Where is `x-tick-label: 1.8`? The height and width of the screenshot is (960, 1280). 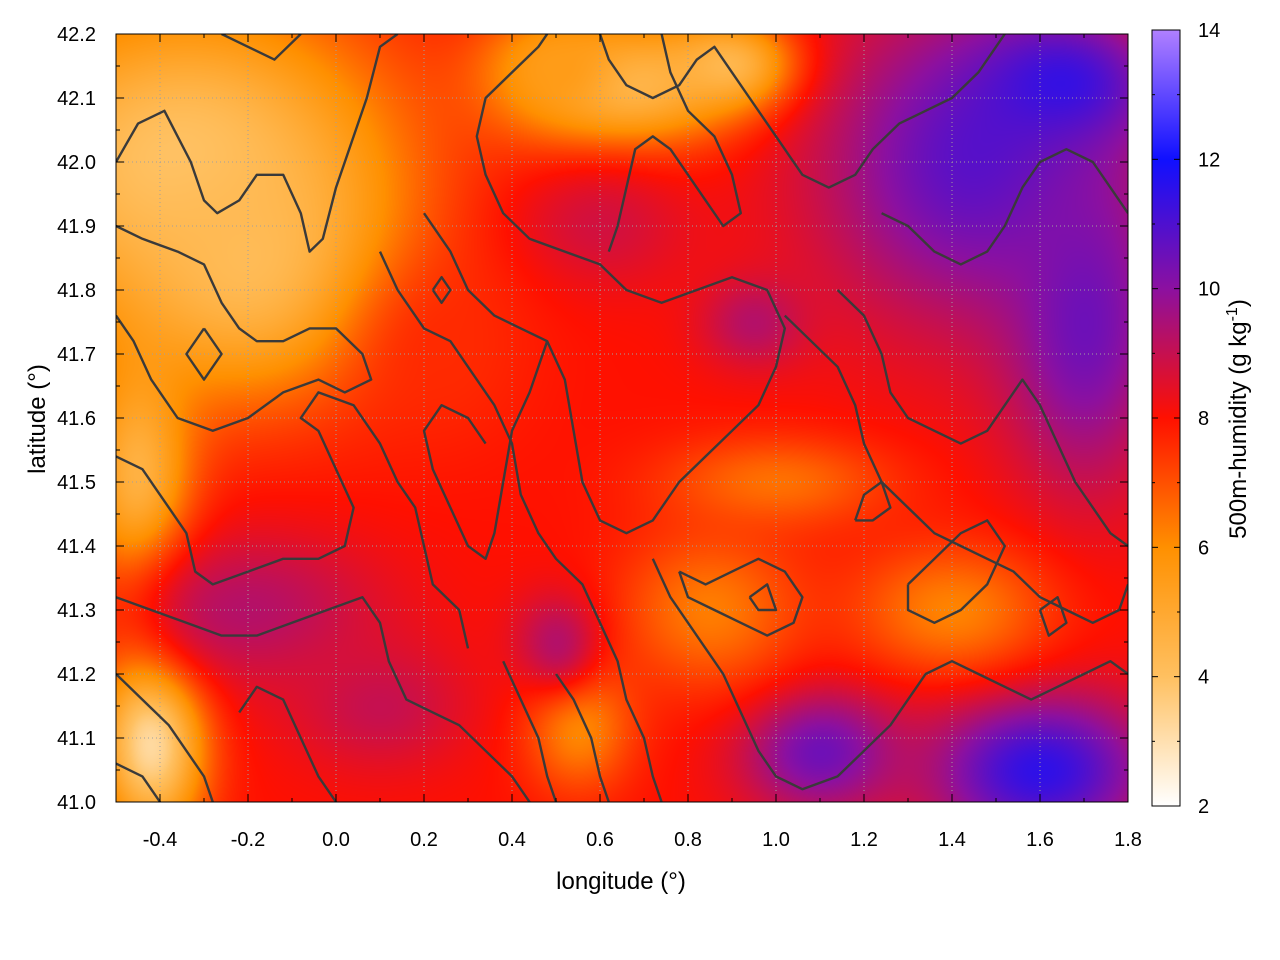 x-tick-label: 1.8 is located at coordinates (1128, 840).